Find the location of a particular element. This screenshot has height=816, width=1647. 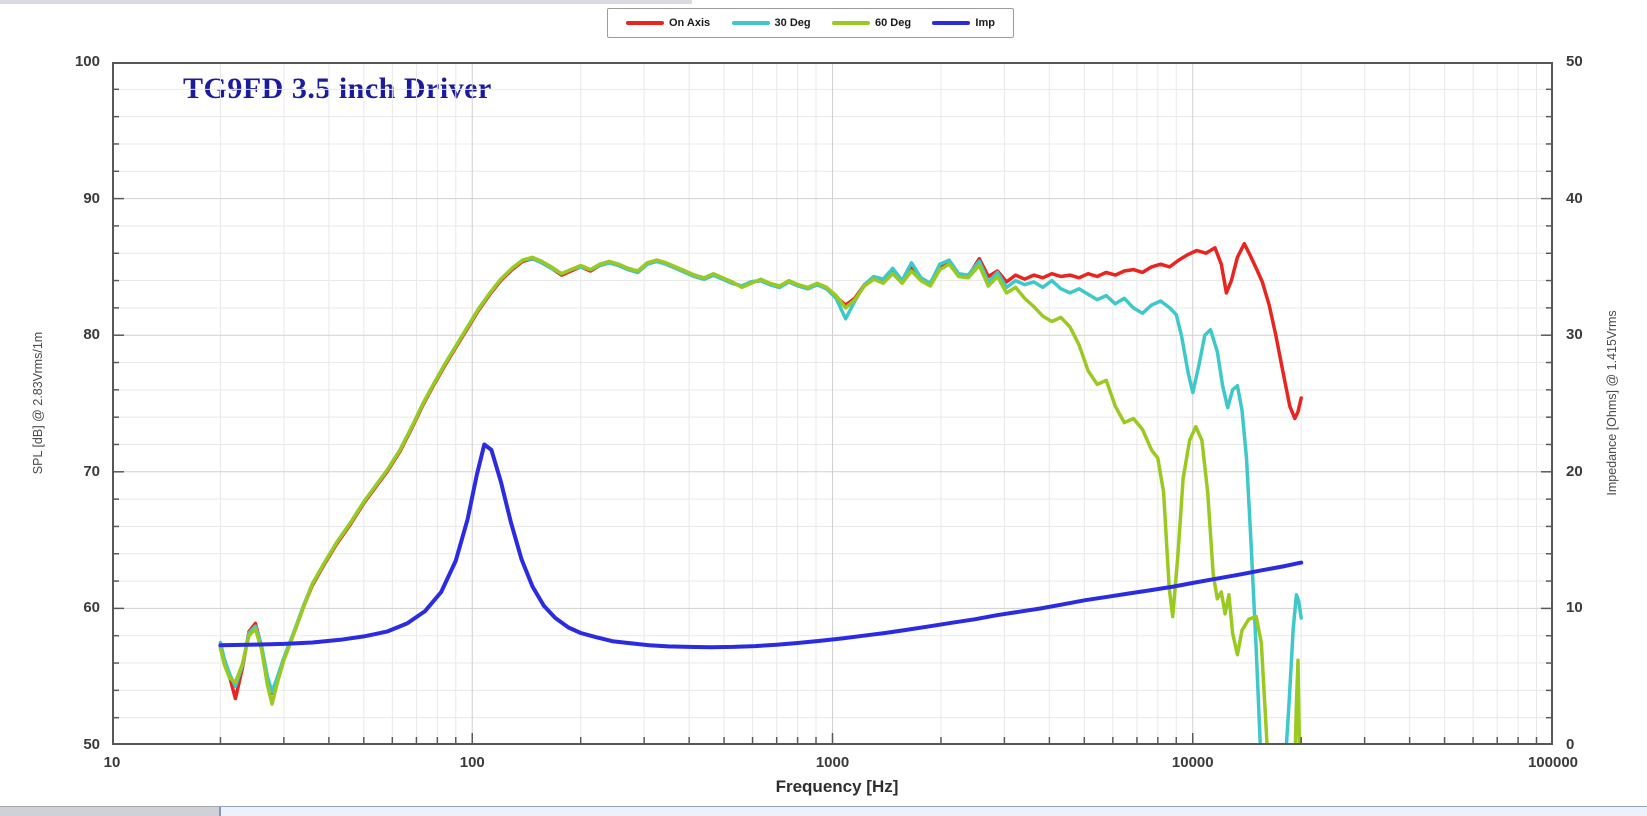

y-right-tick-20: 20 is located at coordinates (1574, 471).